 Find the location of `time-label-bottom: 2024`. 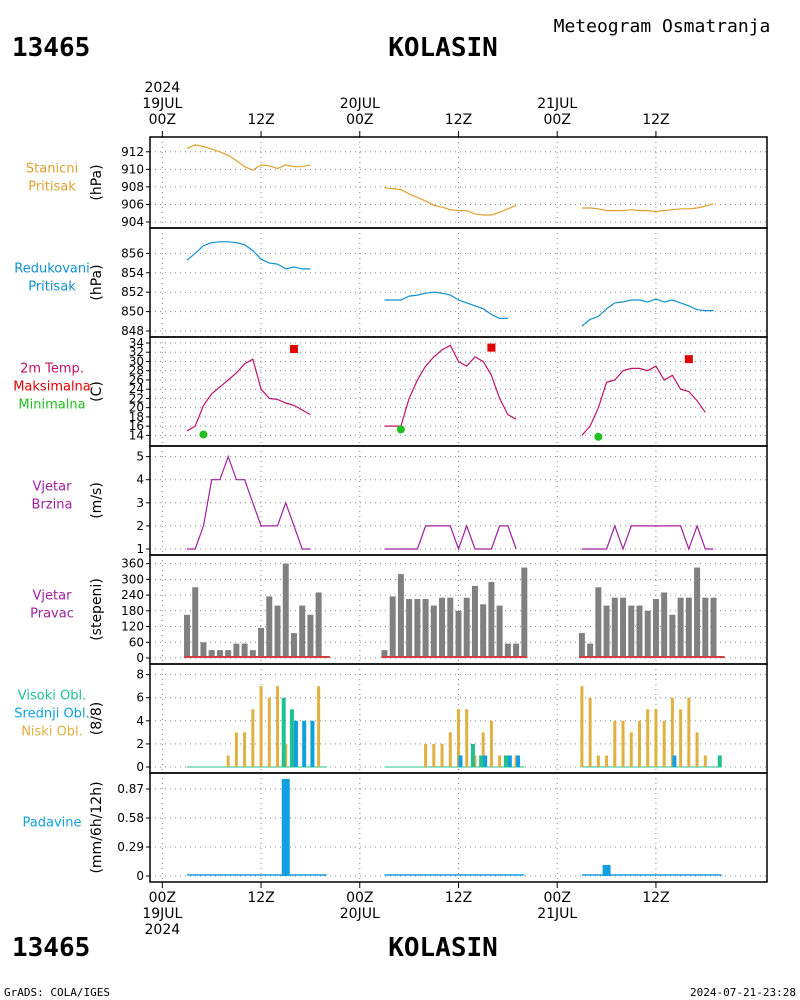

time-label-bottom: 2024 is located at coordinates (163, 930).